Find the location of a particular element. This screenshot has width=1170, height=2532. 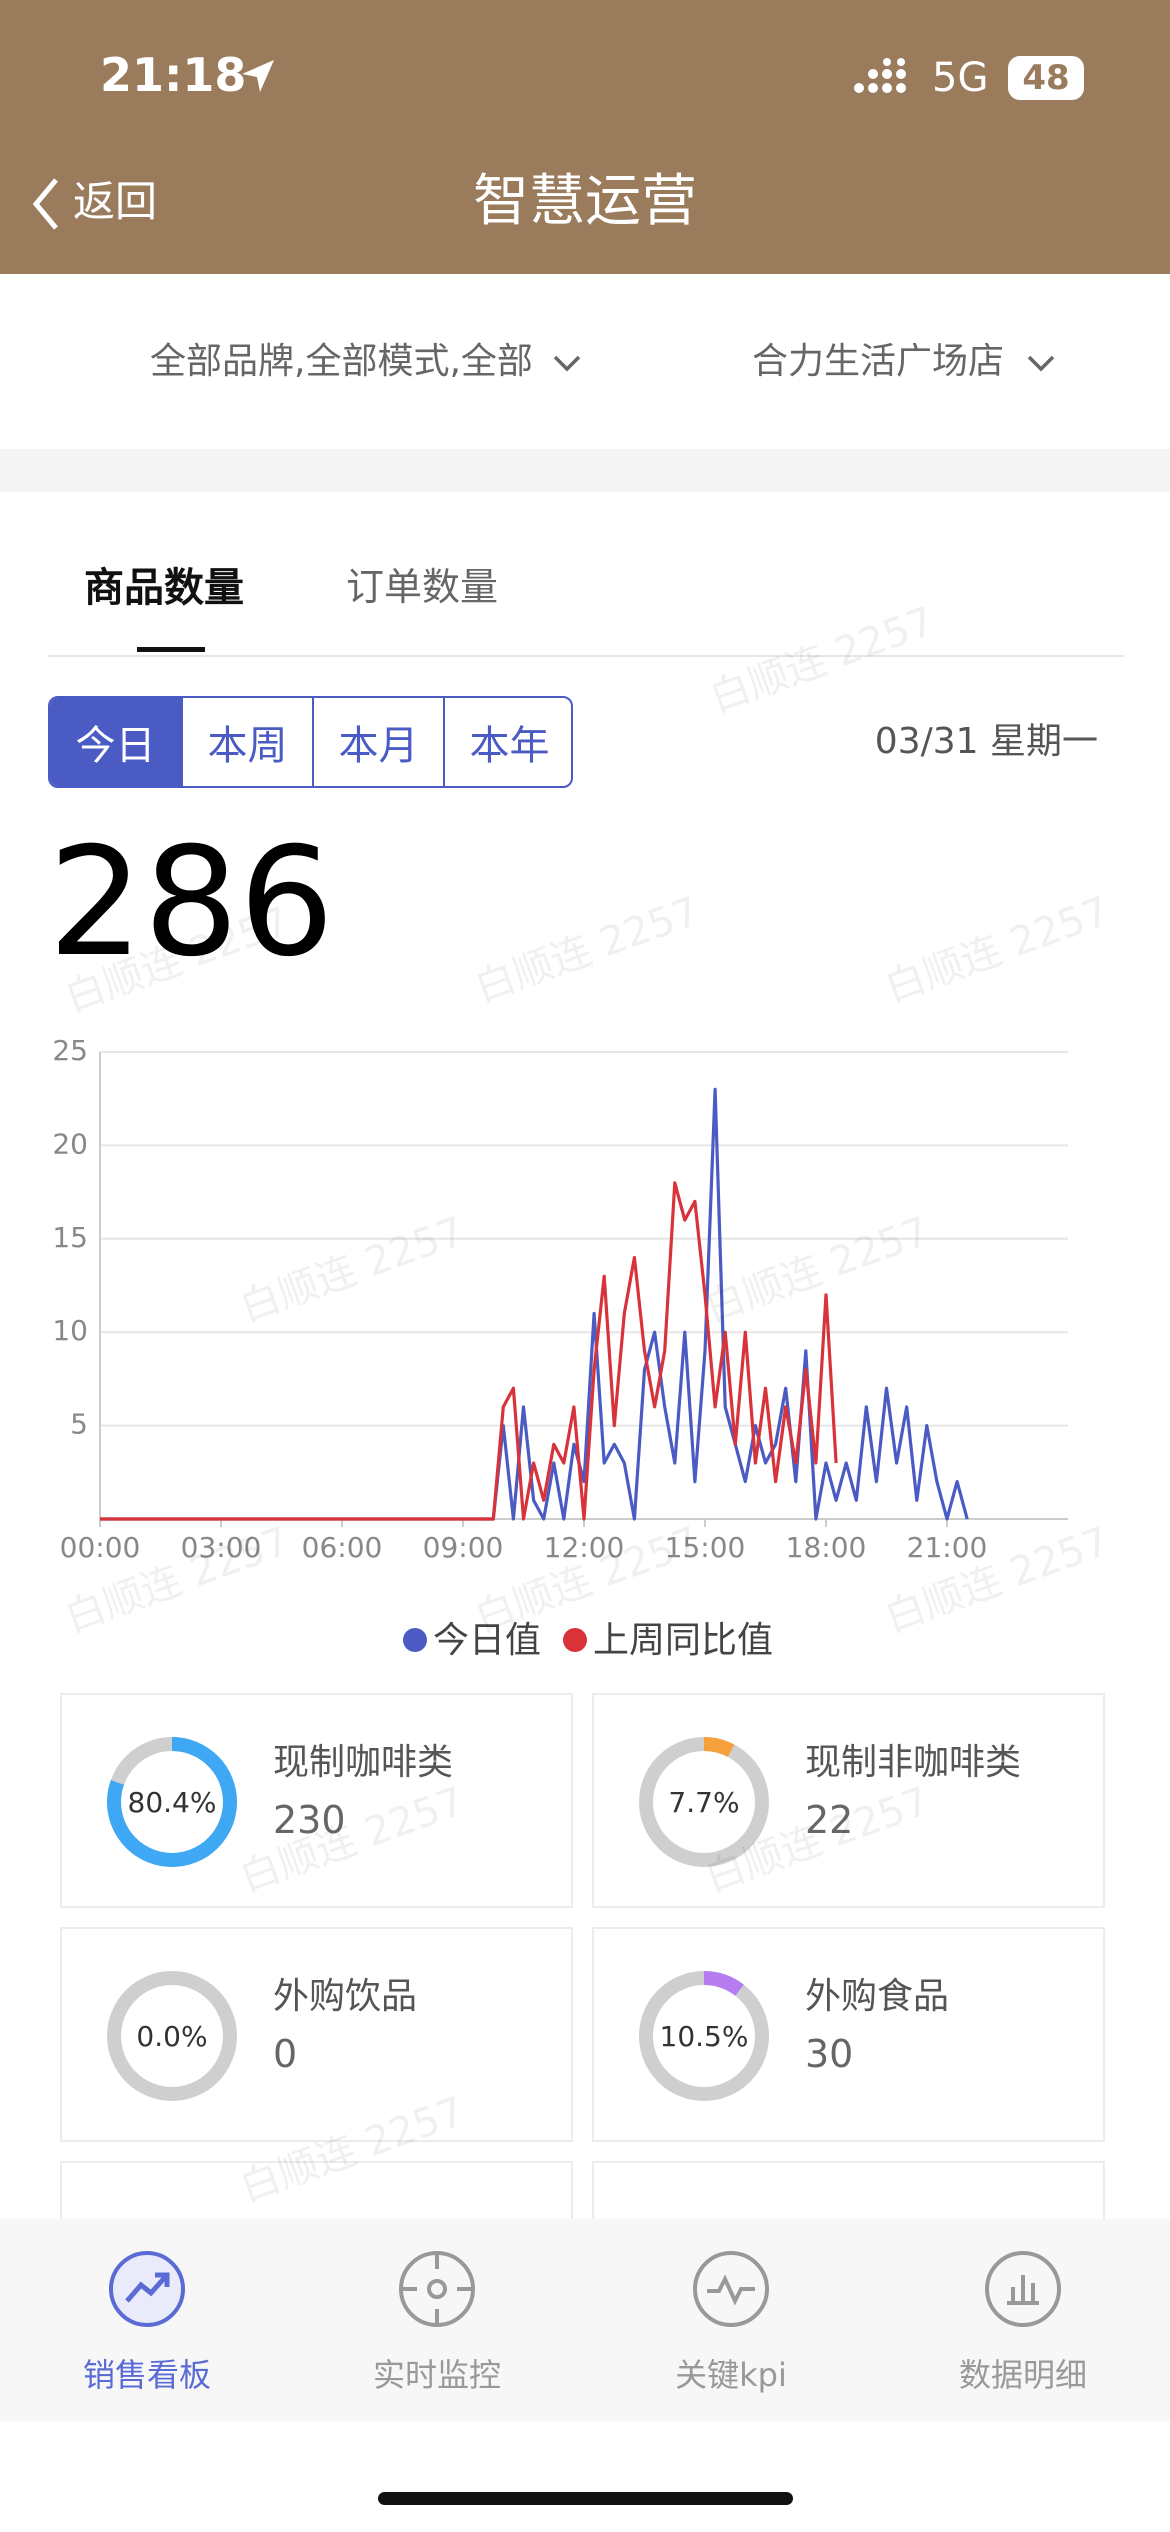

nav-label: 销售看板 is located at coordinates (146, 2375).